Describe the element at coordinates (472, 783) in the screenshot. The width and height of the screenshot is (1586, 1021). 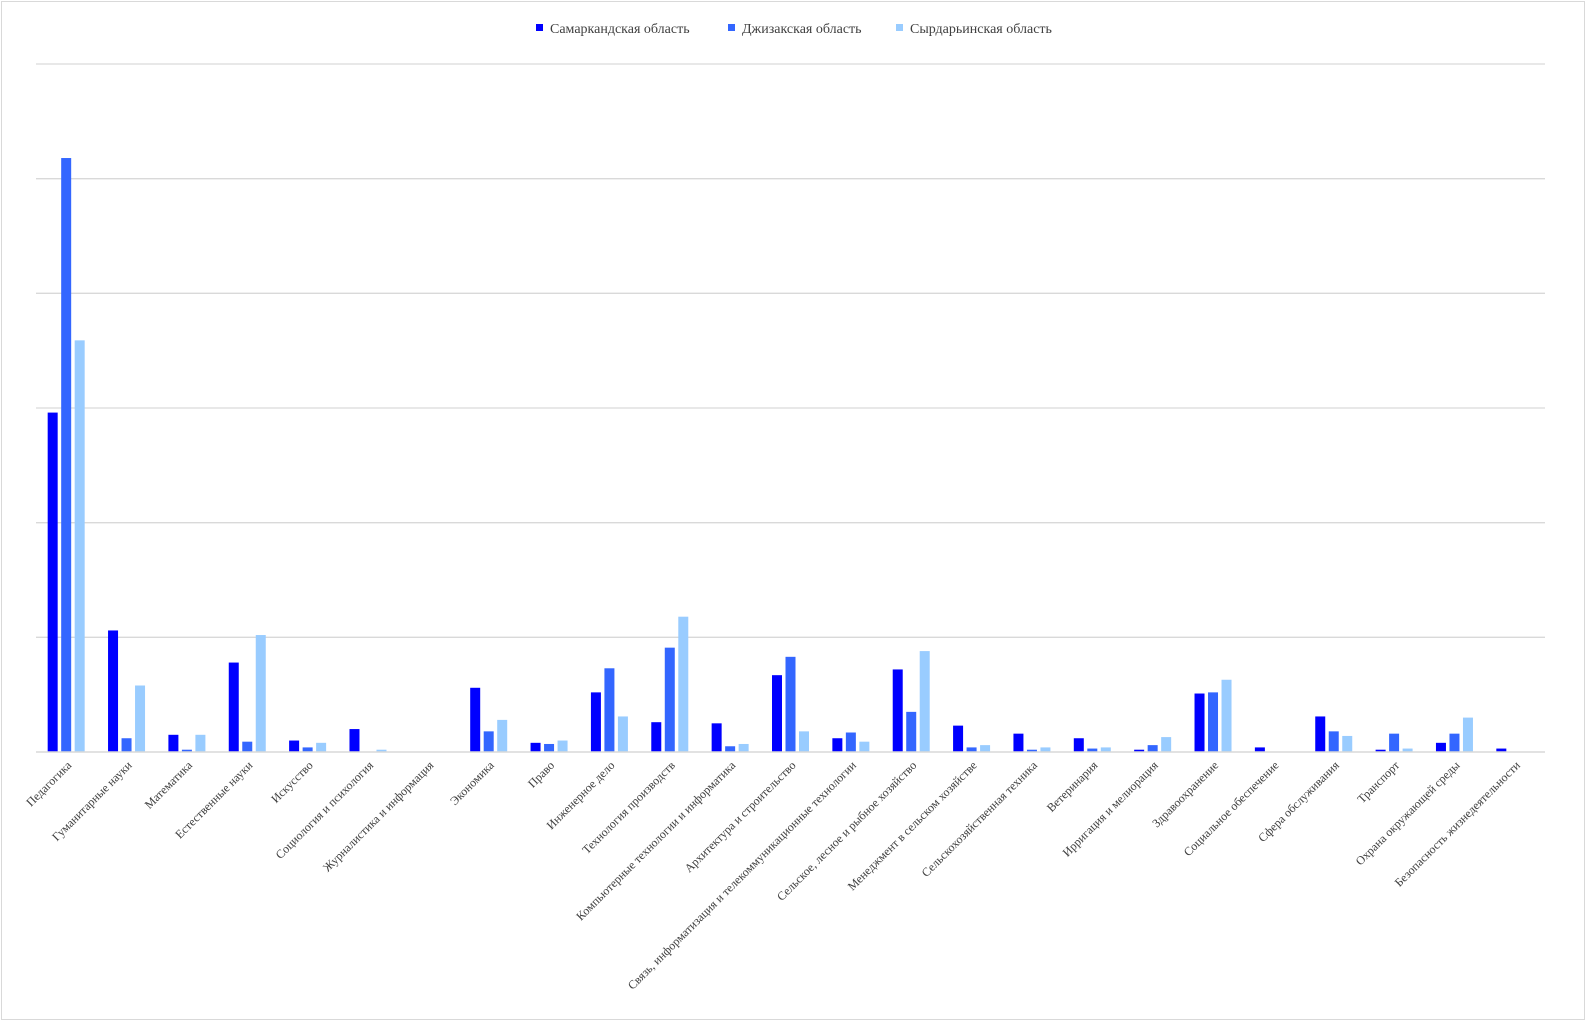
I see `x-tick-label: Экономика` at that location.